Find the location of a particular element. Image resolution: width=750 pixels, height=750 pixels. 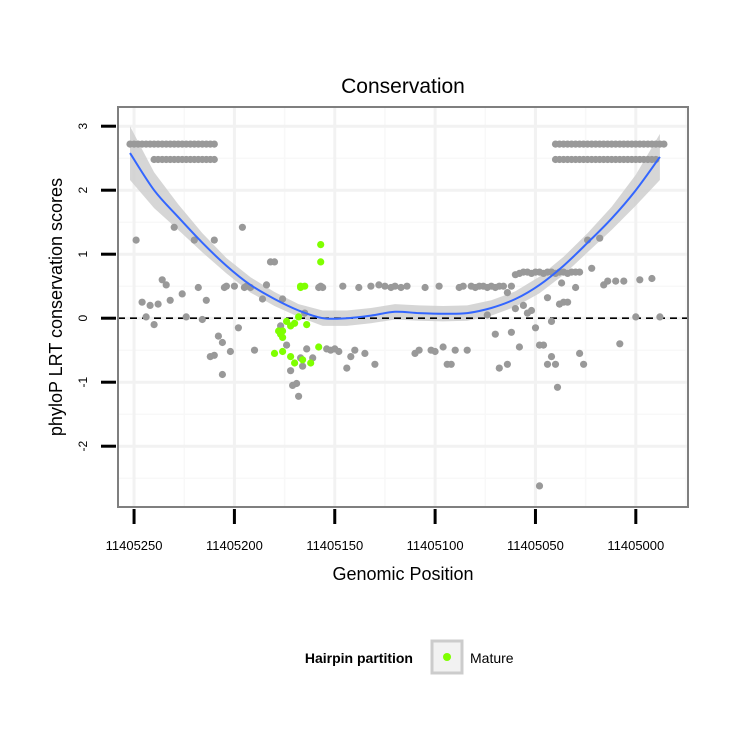

legend: Hairpin partition Mature is located at coordinates (409, 657).